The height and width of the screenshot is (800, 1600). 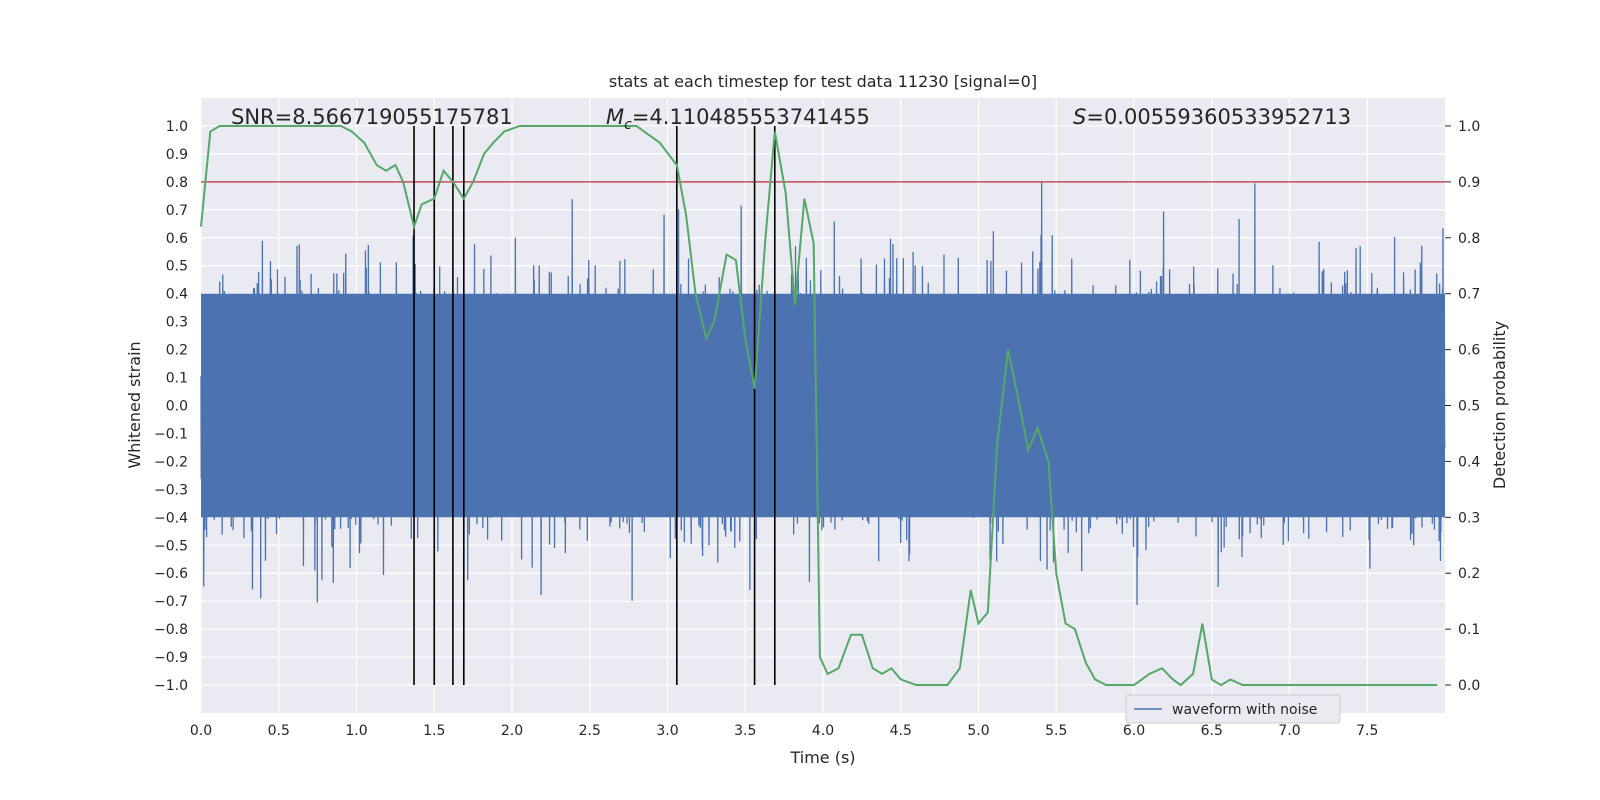 What do you see at coordinates (1289, 731) in the screenshot?
I see `x-tick-label: 7.0` at bounding box center [1289, 731].